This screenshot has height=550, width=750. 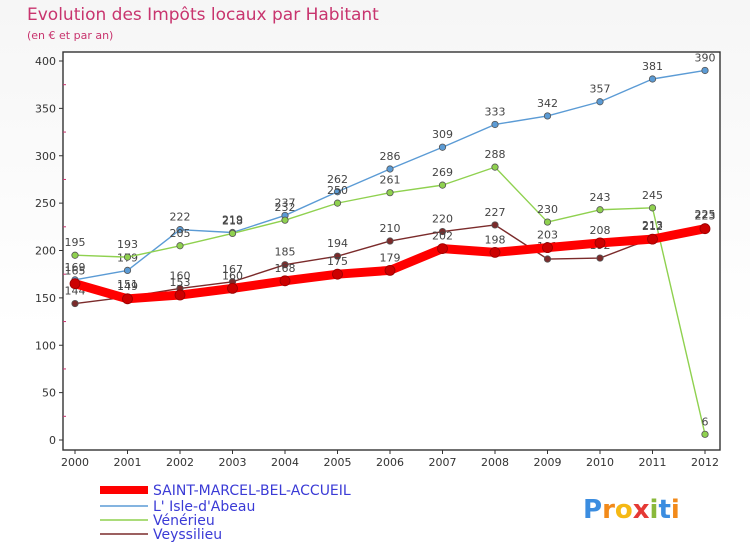 What do you see at coordinates (45, 298) in the screenshot?
I see `y-tick-label: 150` at bounding box center [45, 298].